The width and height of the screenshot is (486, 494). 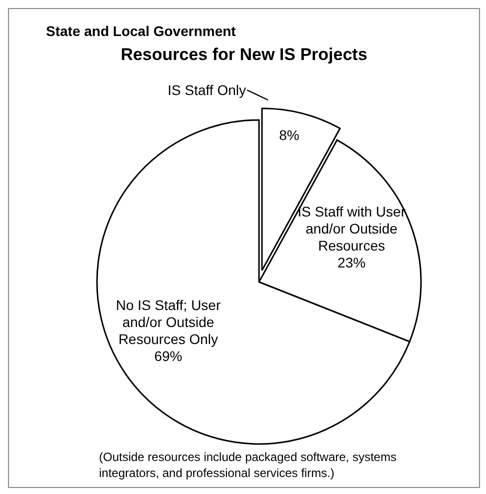 I want to click on data-label: 69%, so click(x=168, y=356).